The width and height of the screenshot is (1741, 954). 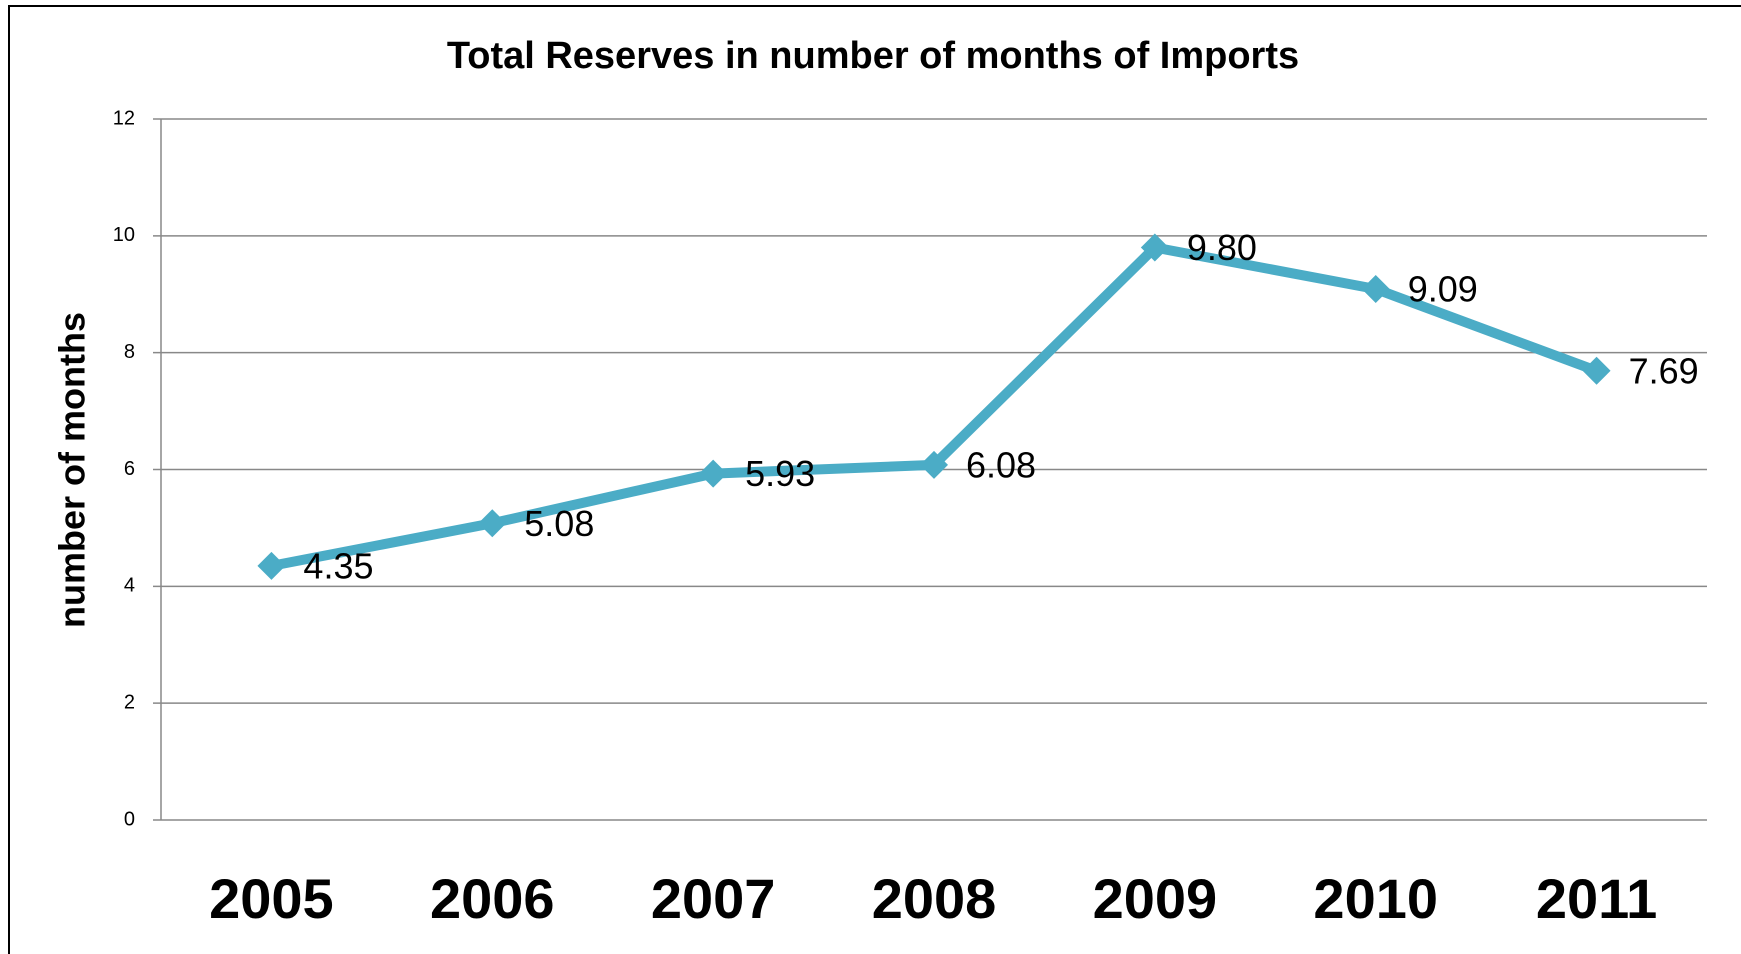 What do you see at coordinates (124, 235) in the screenshot?
I see `y-tick-label: 10` at bounding box center [124, 235].